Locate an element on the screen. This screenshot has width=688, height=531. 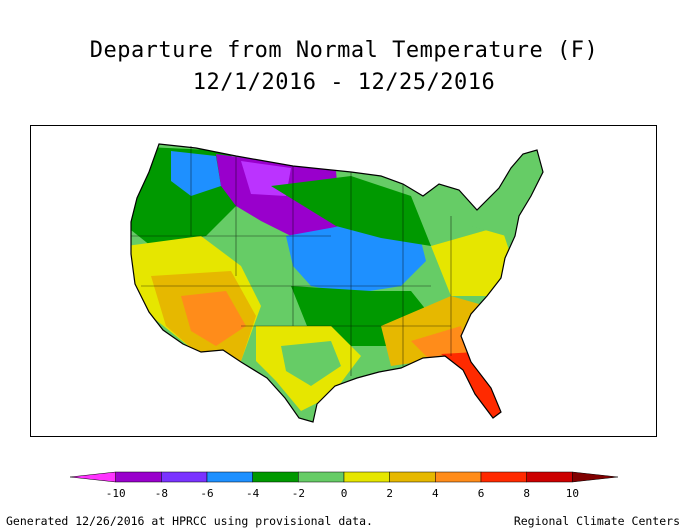
central-texas-region is located at coordinates (311, 363).